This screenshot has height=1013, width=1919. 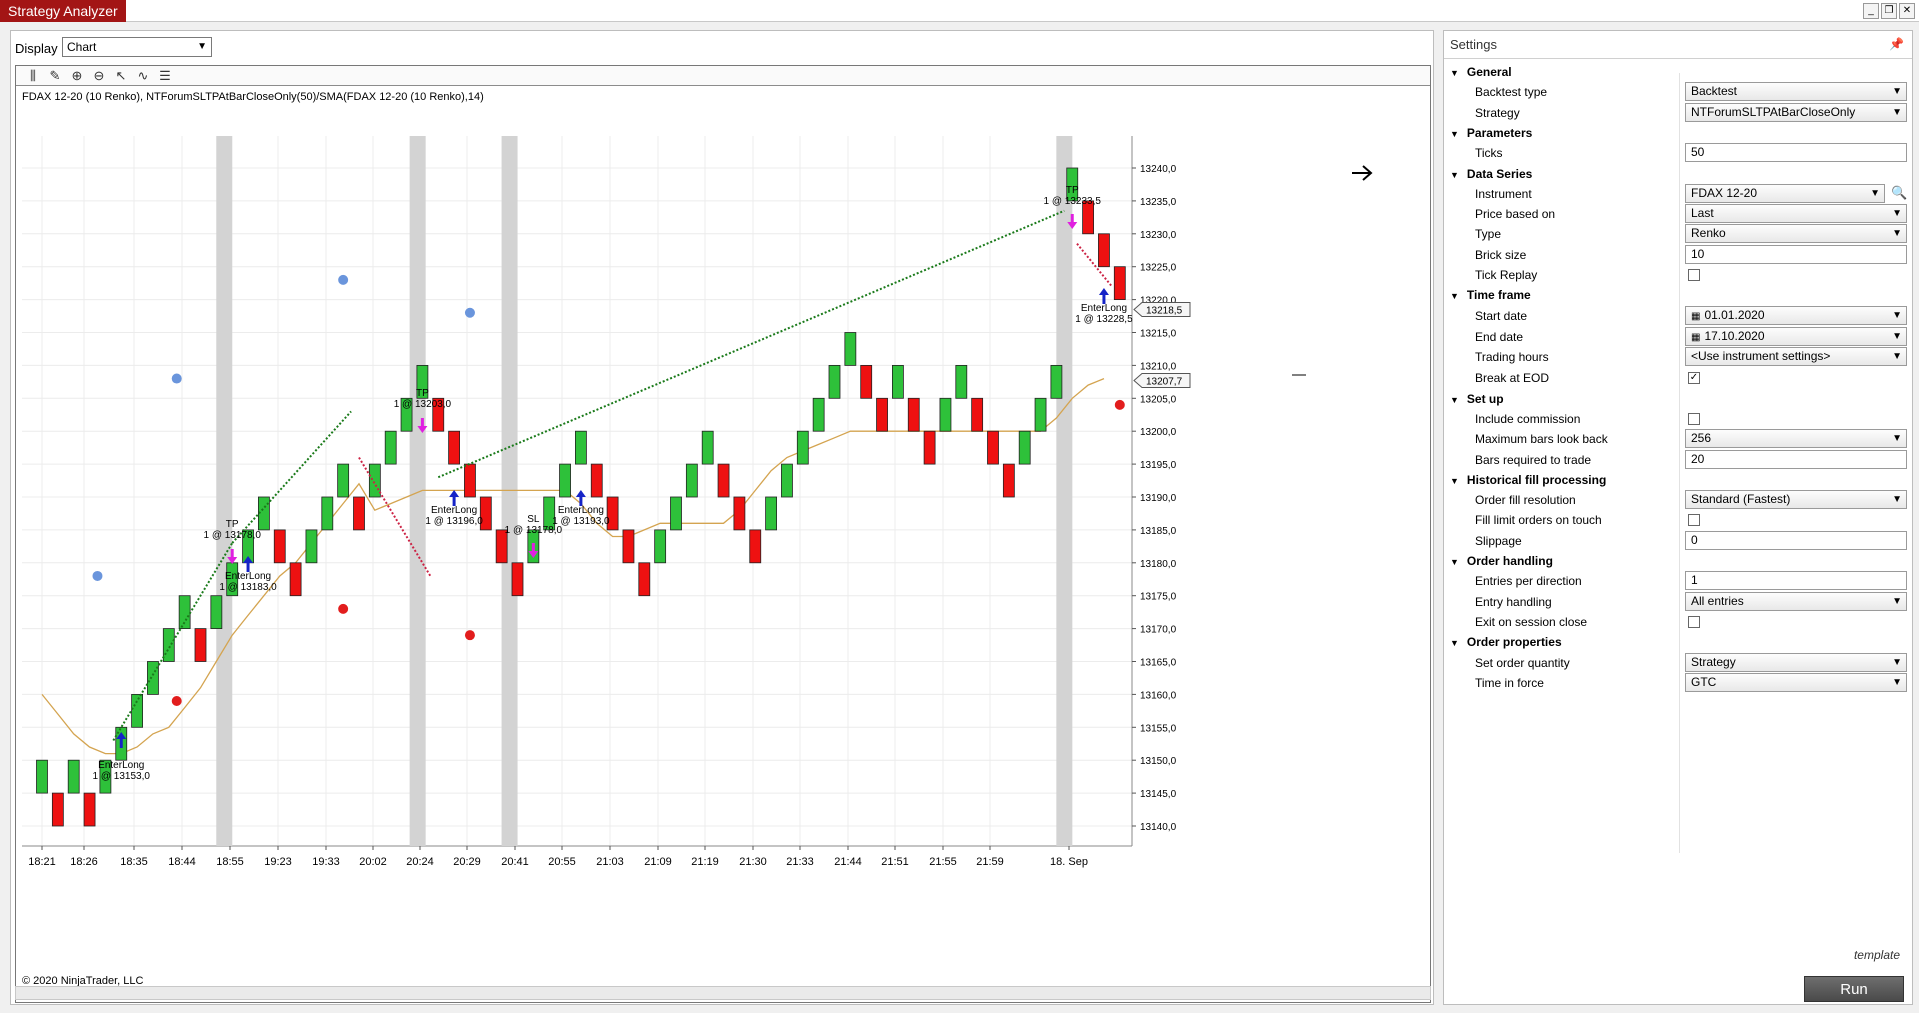 What do you see at coordinates (1796, 315) in the screenshot?
I see `date-picker: ▦ 01.01.2020 ▼` at bounding box center [1796, 315].